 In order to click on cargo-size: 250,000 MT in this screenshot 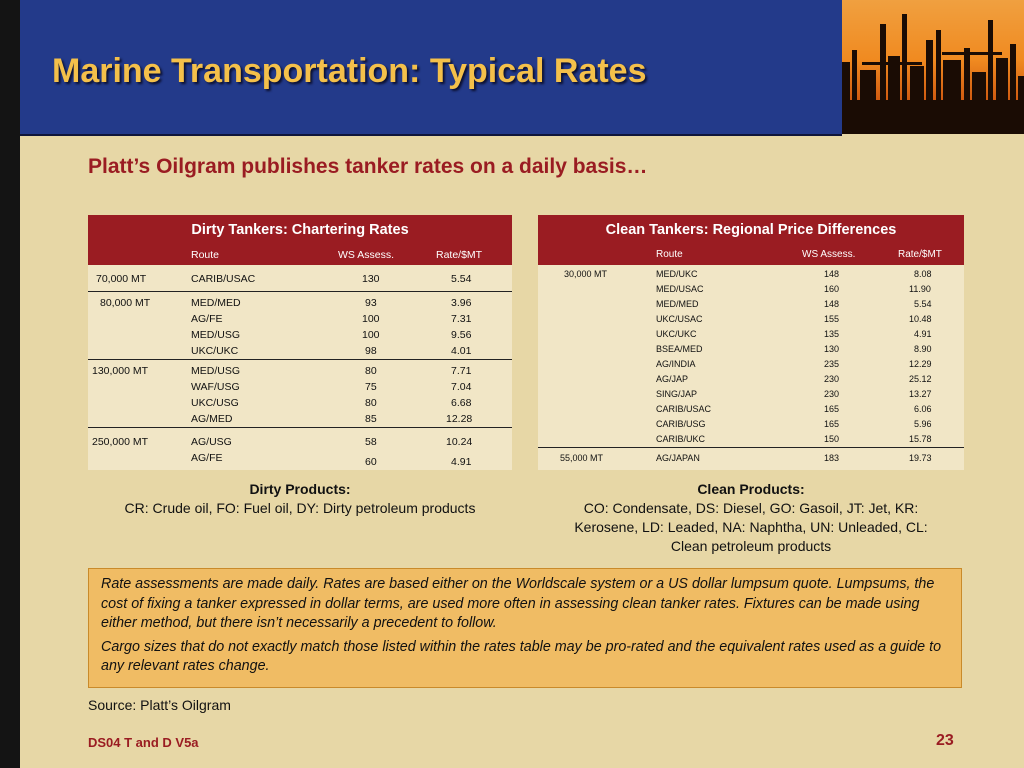, I will do `click(120, 442)`.